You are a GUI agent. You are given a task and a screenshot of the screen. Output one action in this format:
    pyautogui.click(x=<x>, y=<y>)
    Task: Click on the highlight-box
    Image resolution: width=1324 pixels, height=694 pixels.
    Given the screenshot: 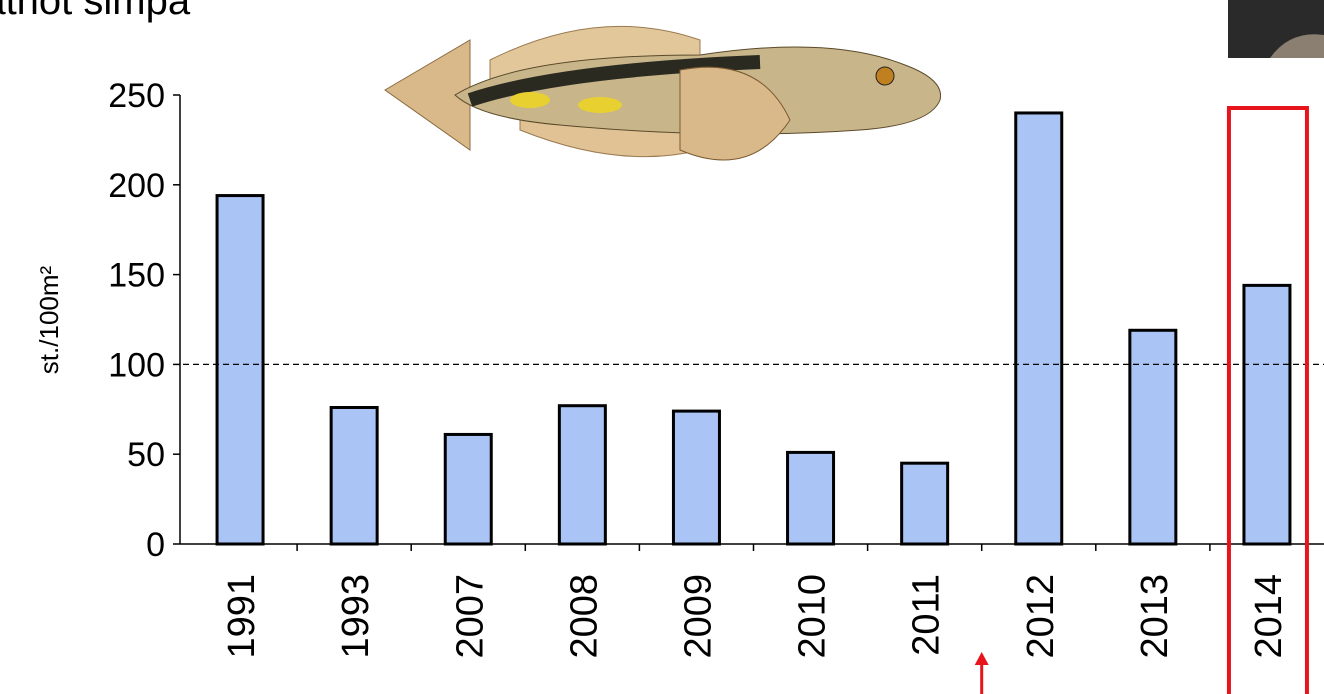 What is the action you would take?
    pyautogui.click(x=1267, y=400)
    